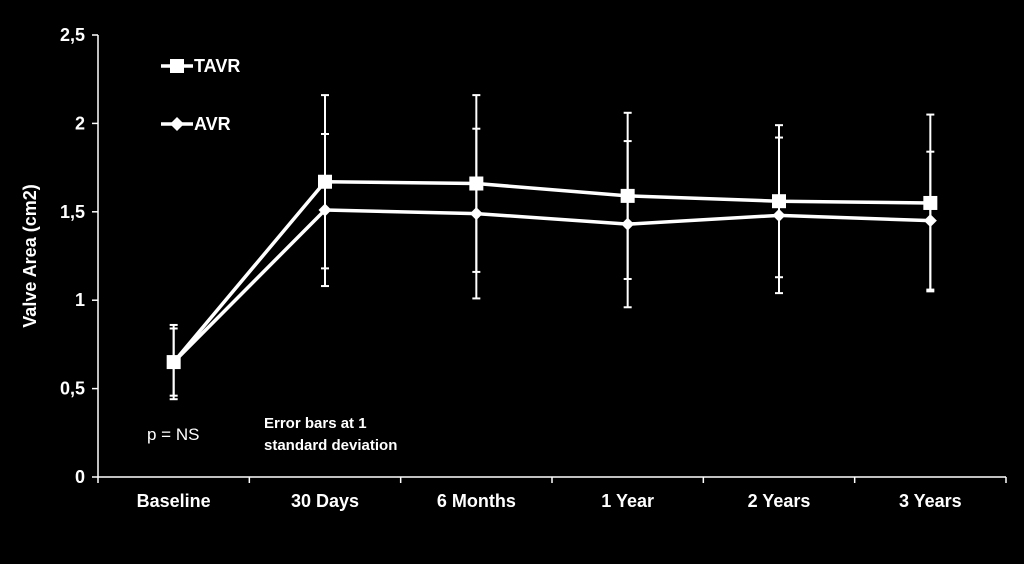 This screenshot has height=564, width=1024. I want to click on x-tick-label: 2 Years, so click(779, 501).